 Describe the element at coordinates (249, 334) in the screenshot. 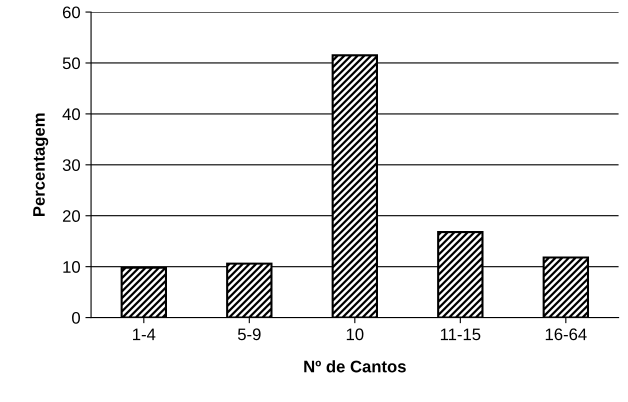

I see `x-tick-label: 5-9` at that location.